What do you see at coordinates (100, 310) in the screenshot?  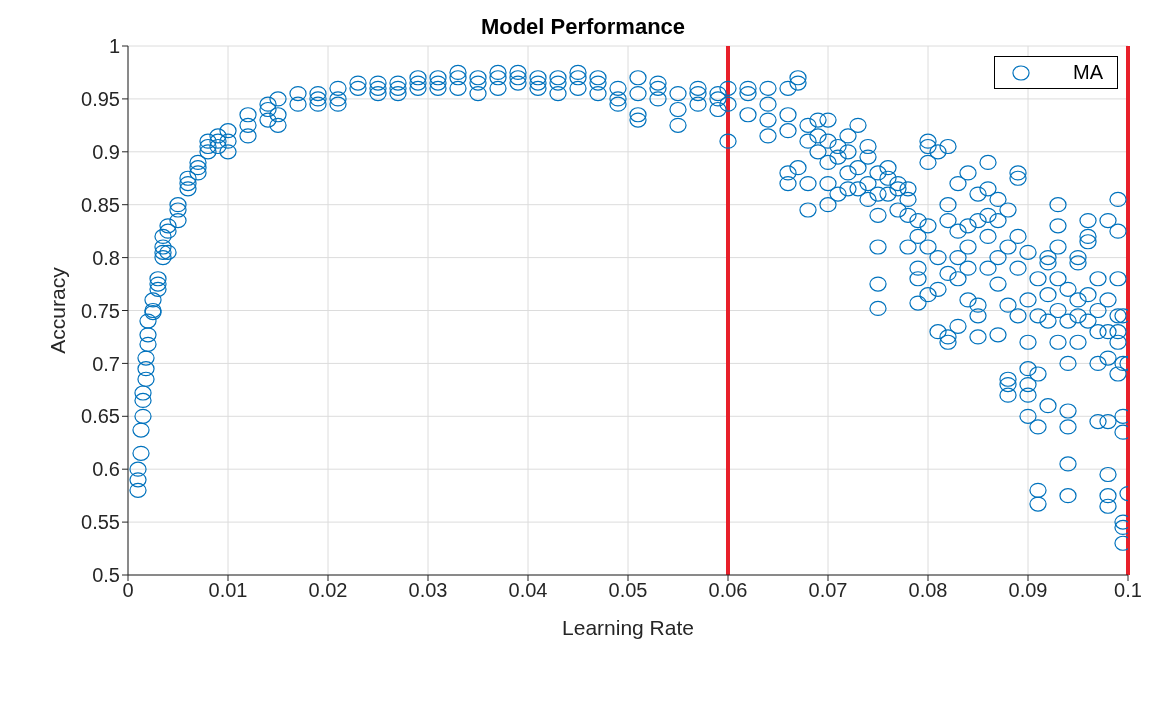 I see `y-tick-label: 0.75` at bounding box center [100, 310].